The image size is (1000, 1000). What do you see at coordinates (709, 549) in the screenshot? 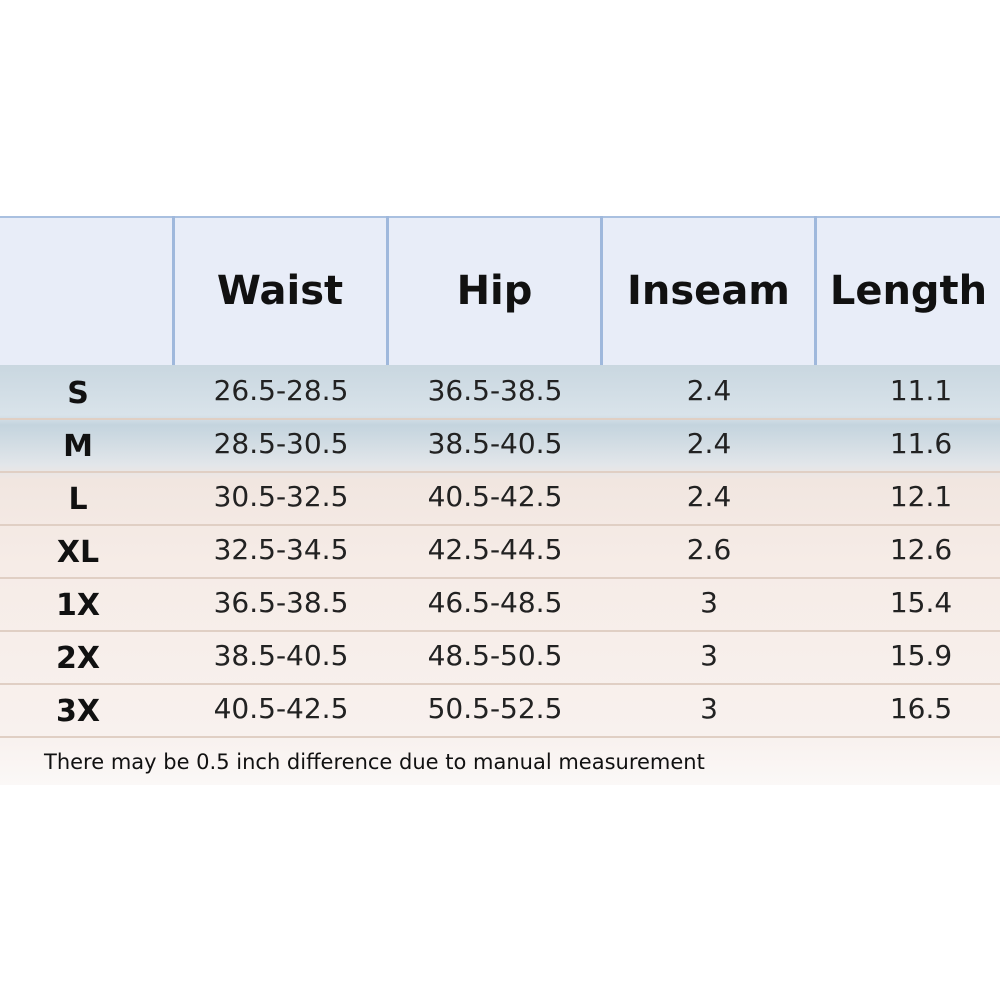
I see `cell-value: 2.6` at bounding box center [709, 549].